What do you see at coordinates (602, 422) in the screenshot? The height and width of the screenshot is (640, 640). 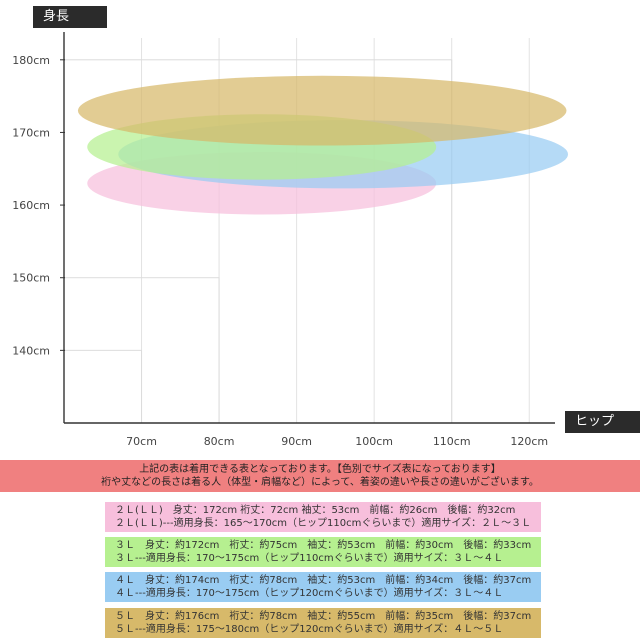 I see `x-axis-tag: ヒップ` at bounding box center [602, 422].